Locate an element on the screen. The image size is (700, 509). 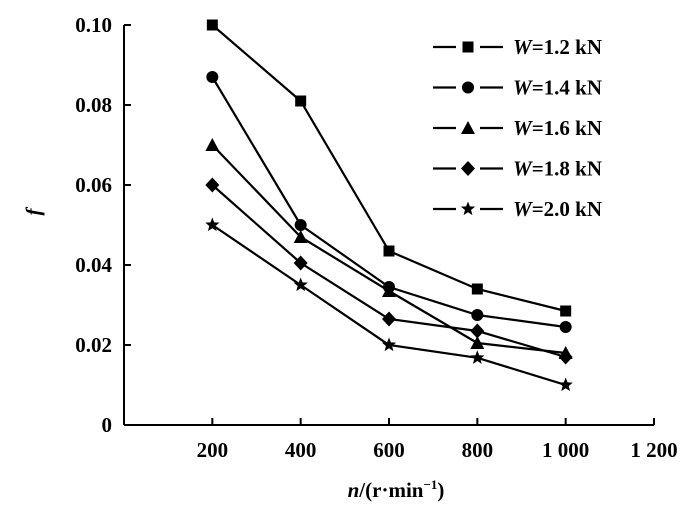
x-axis-title-exponent: −1 is located at coordinates (430, 484).